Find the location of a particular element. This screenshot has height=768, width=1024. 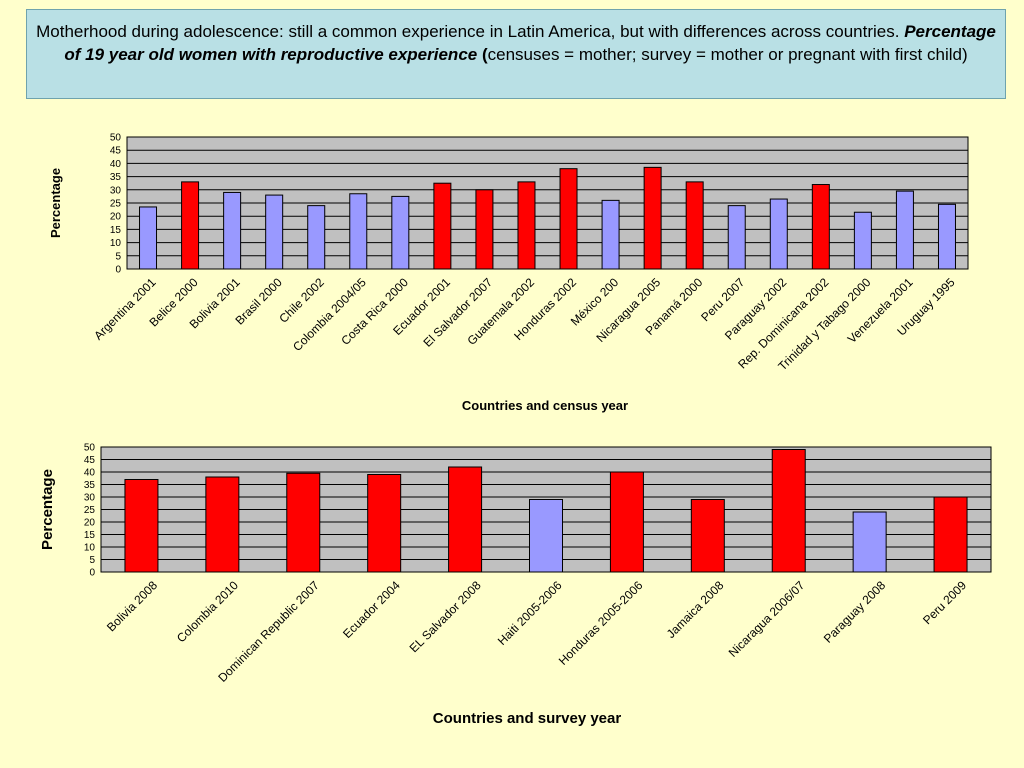

x-tick-label: Trinidad y Tabago 2000 is located at coordinates (824, 324).